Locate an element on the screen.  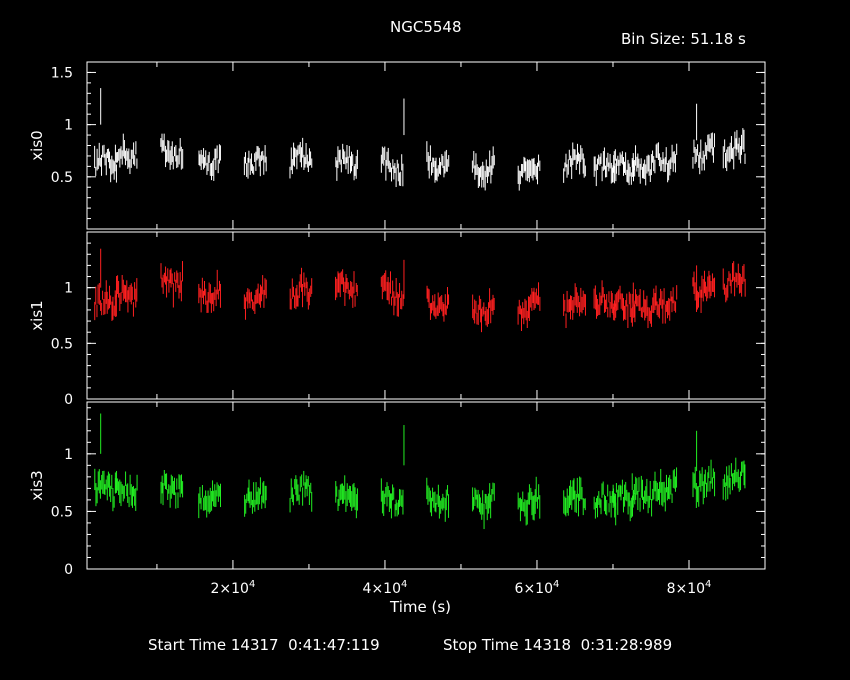
y-axis-label-xis0: xis0 is located at coordinates (37, 145).